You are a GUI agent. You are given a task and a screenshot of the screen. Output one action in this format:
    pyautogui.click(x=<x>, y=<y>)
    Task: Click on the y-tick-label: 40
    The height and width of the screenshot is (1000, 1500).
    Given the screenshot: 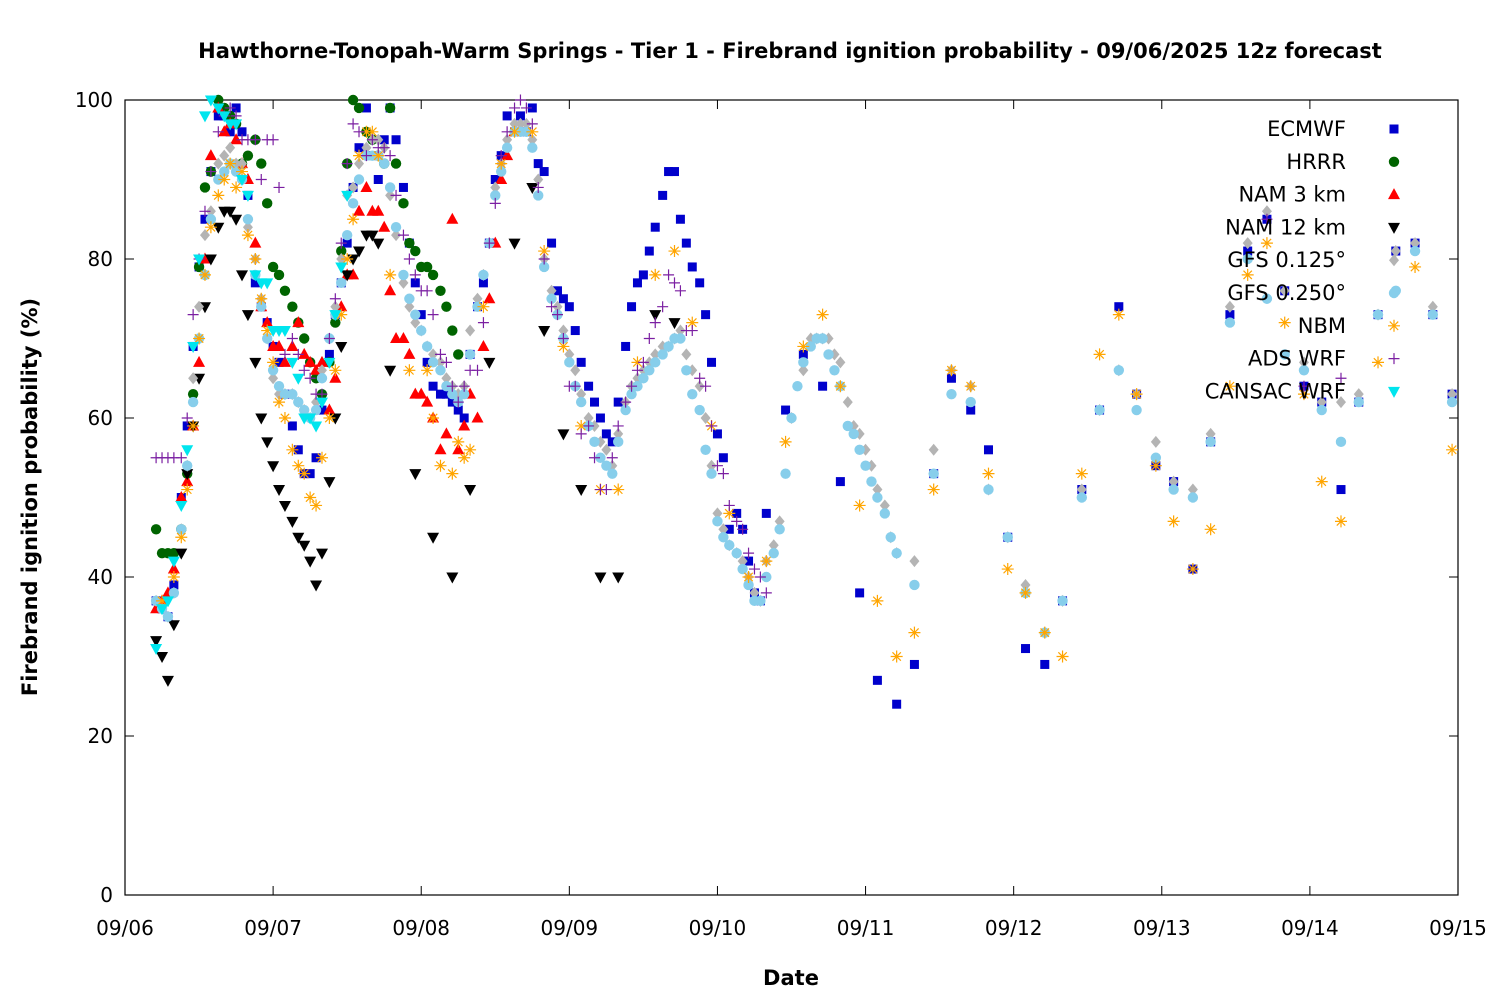 What is the action you would take?
    pyautogui.click(x=100, y=577)
    